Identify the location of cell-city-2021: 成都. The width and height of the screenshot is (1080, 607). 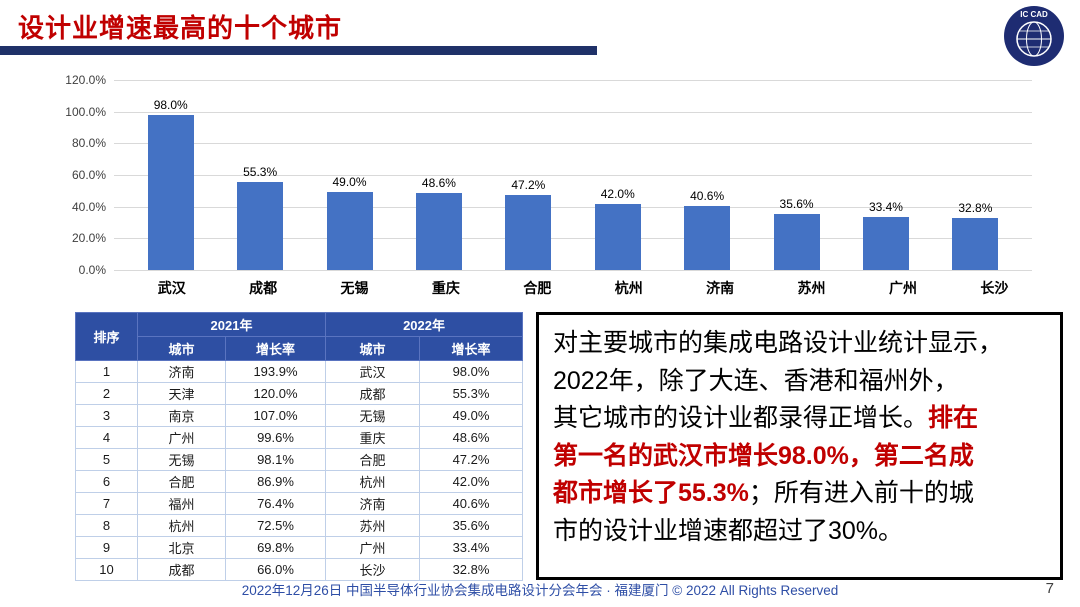
(181, 569).